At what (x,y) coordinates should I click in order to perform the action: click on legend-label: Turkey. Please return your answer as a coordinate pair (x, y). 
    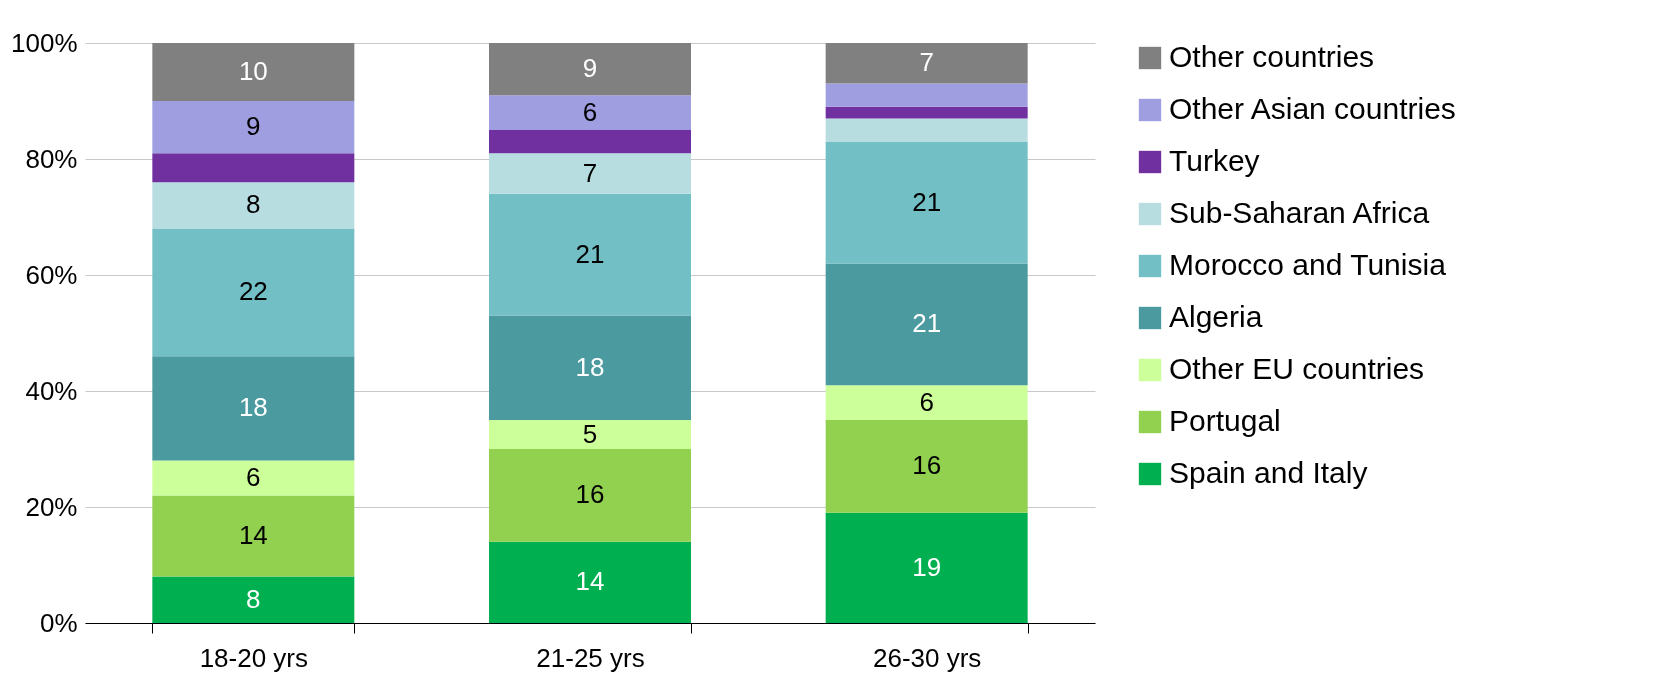
    Looking at the image, I should click on (1214, 160).